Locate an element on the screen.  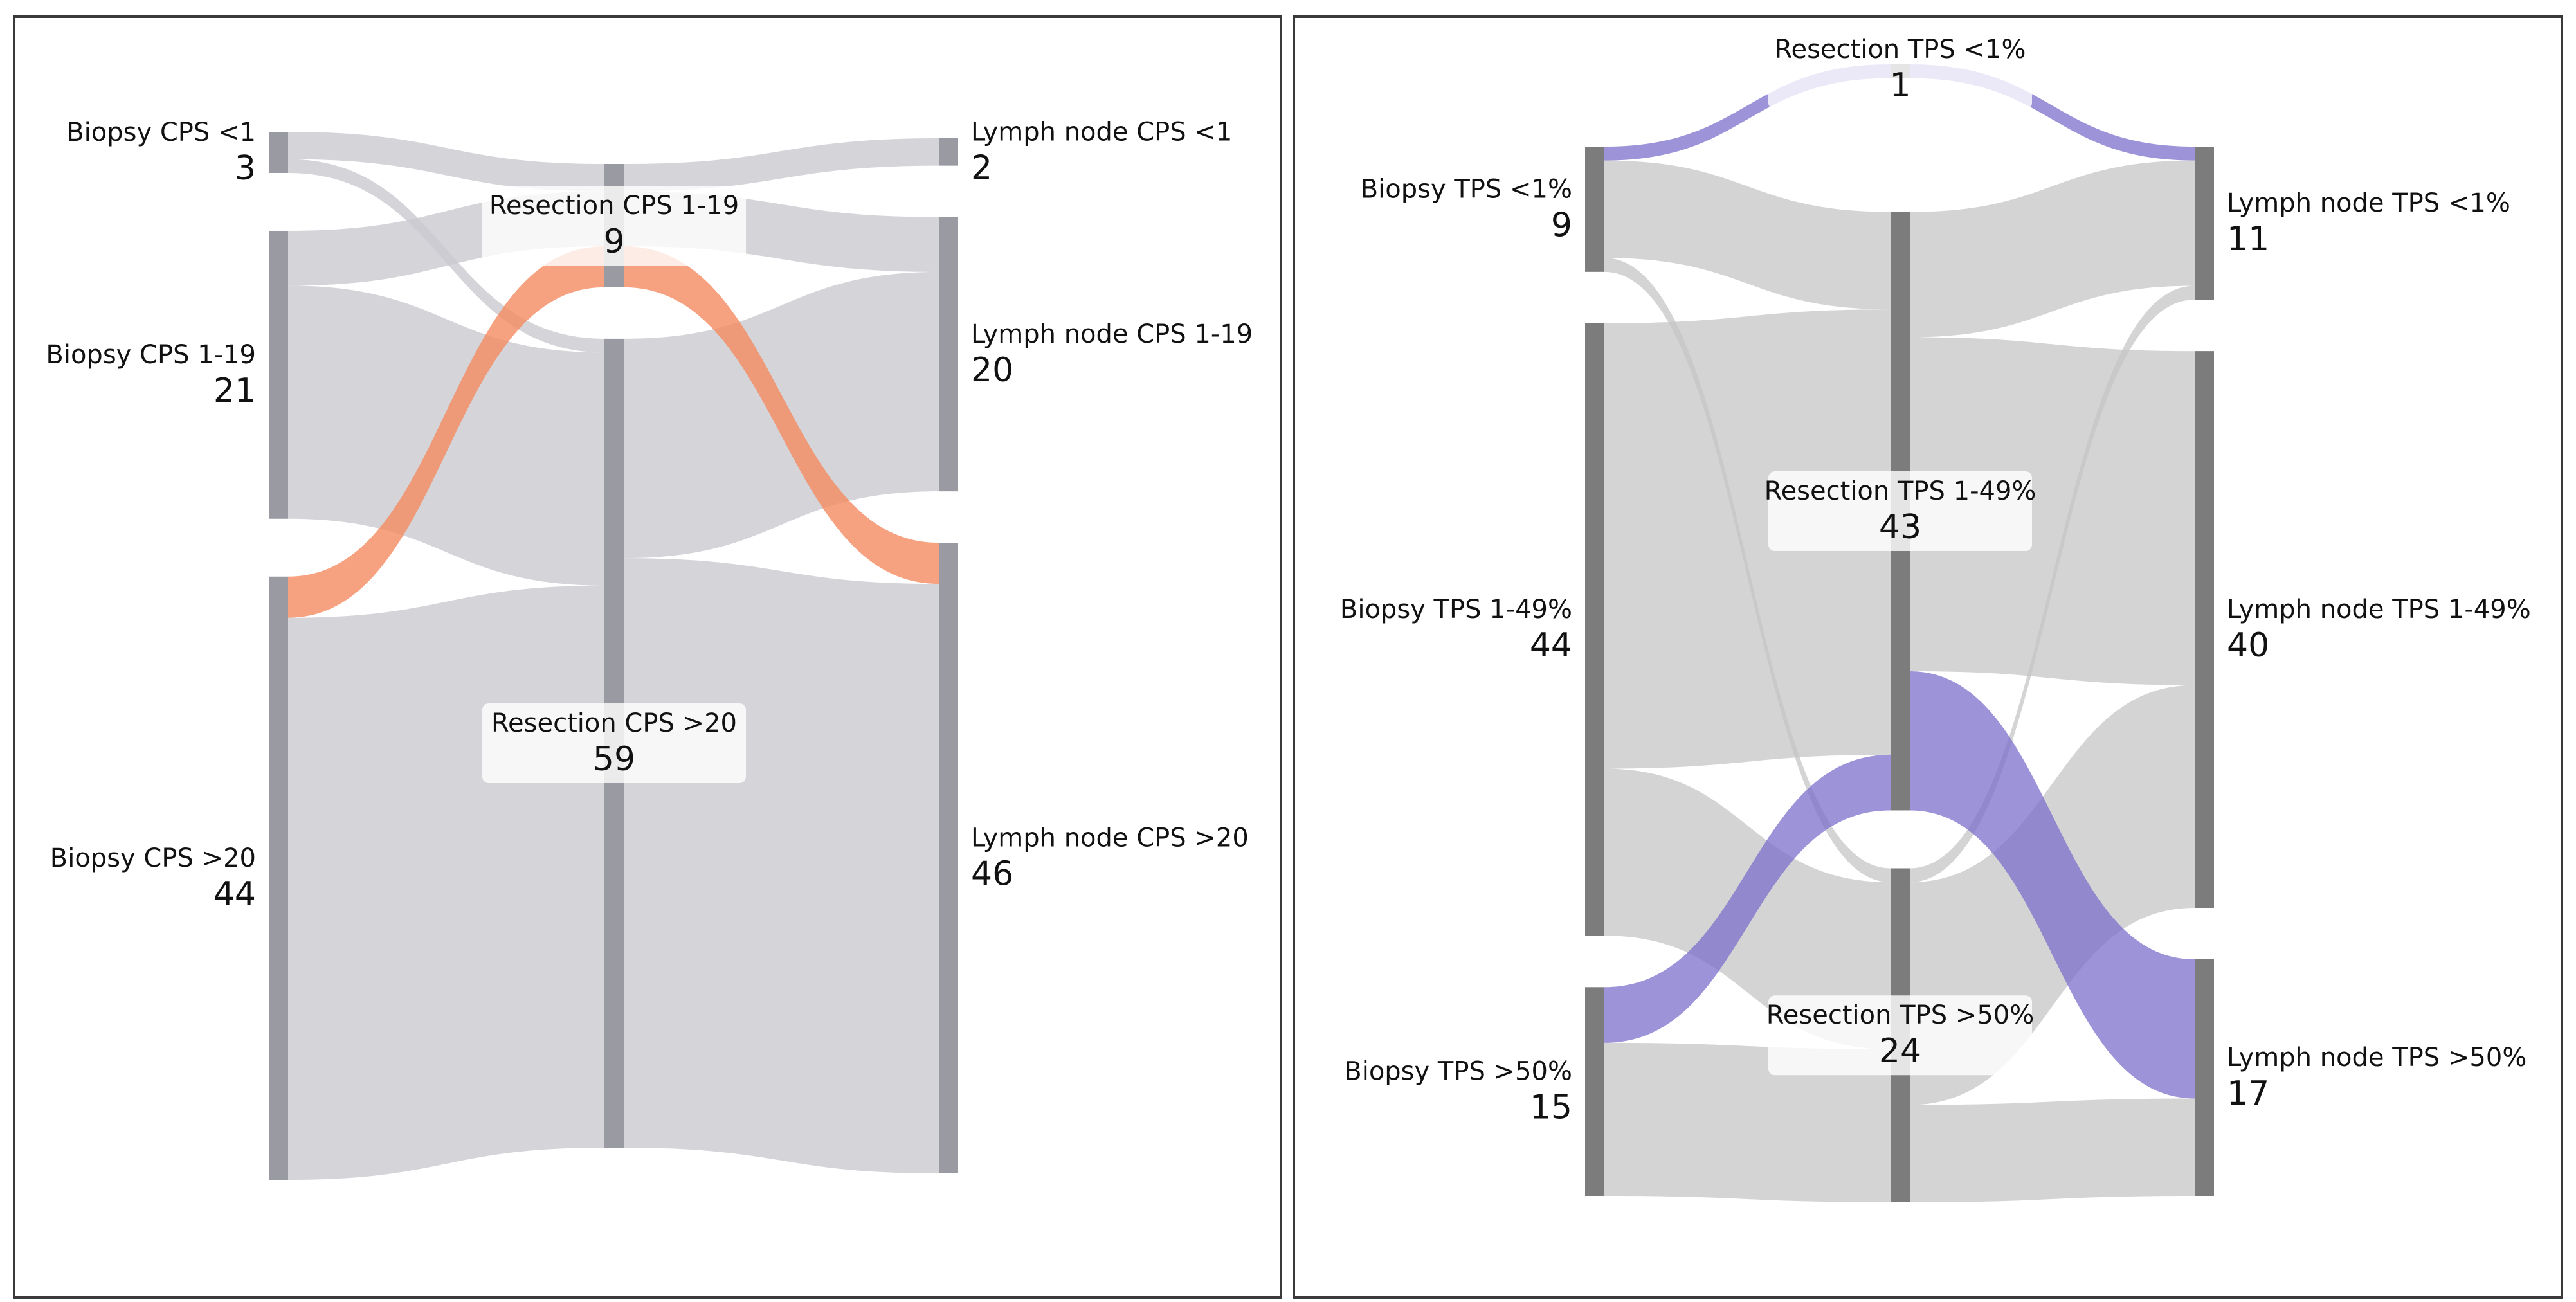
label-bx_1_49: Biopsy TPS 1-49%44 is located at coordinates (1456, 630).